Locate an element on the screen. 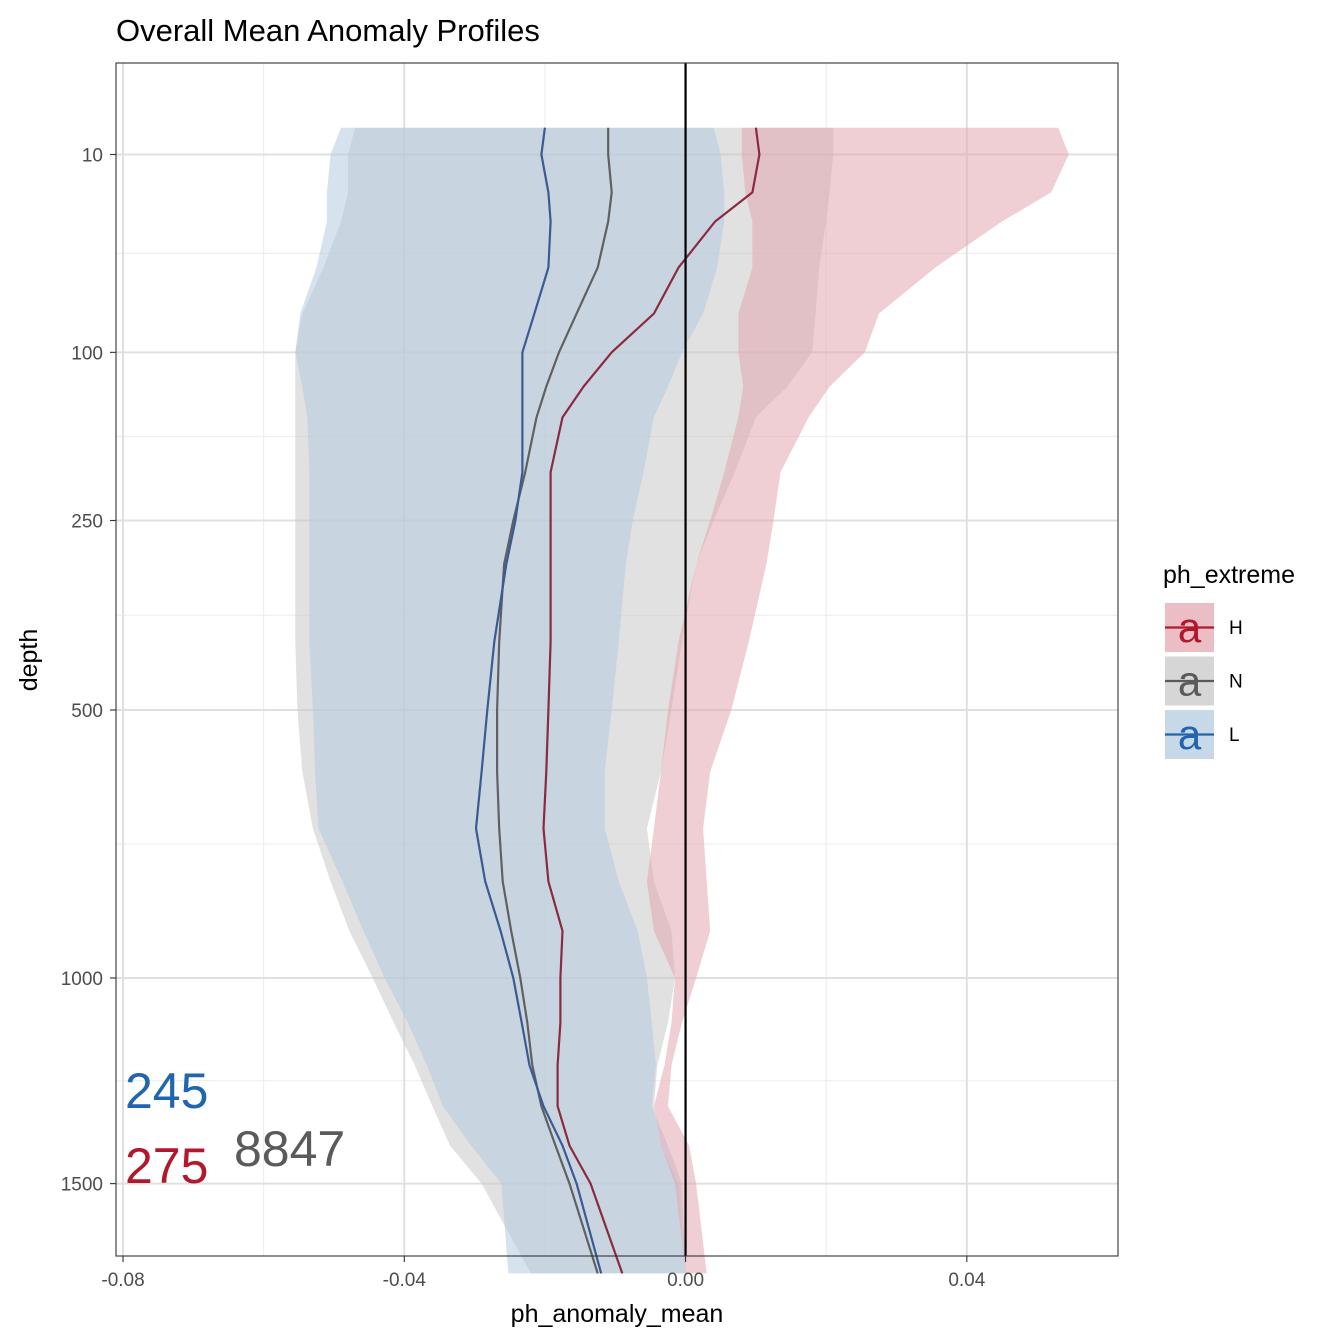  legend: ph_extreme a Ha Na L is located at coordinates (1229, 660).